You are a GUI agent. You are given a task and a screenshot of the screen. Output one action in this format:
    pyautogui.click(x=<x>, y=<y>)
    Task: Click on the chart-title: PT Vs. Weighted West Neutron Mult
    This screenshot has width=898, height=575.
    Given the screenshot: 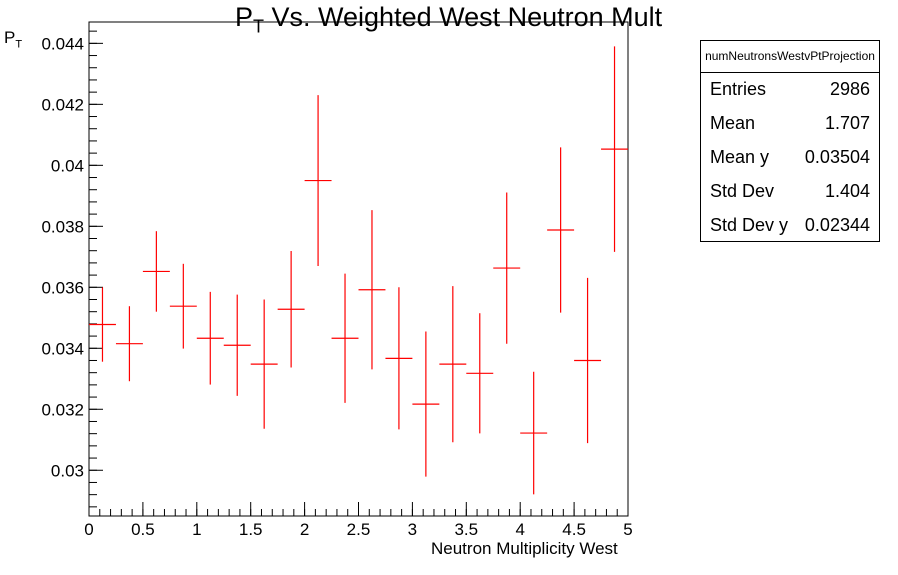 What is the action you would take?
    pyautogui.click(x=449, y=19)
    